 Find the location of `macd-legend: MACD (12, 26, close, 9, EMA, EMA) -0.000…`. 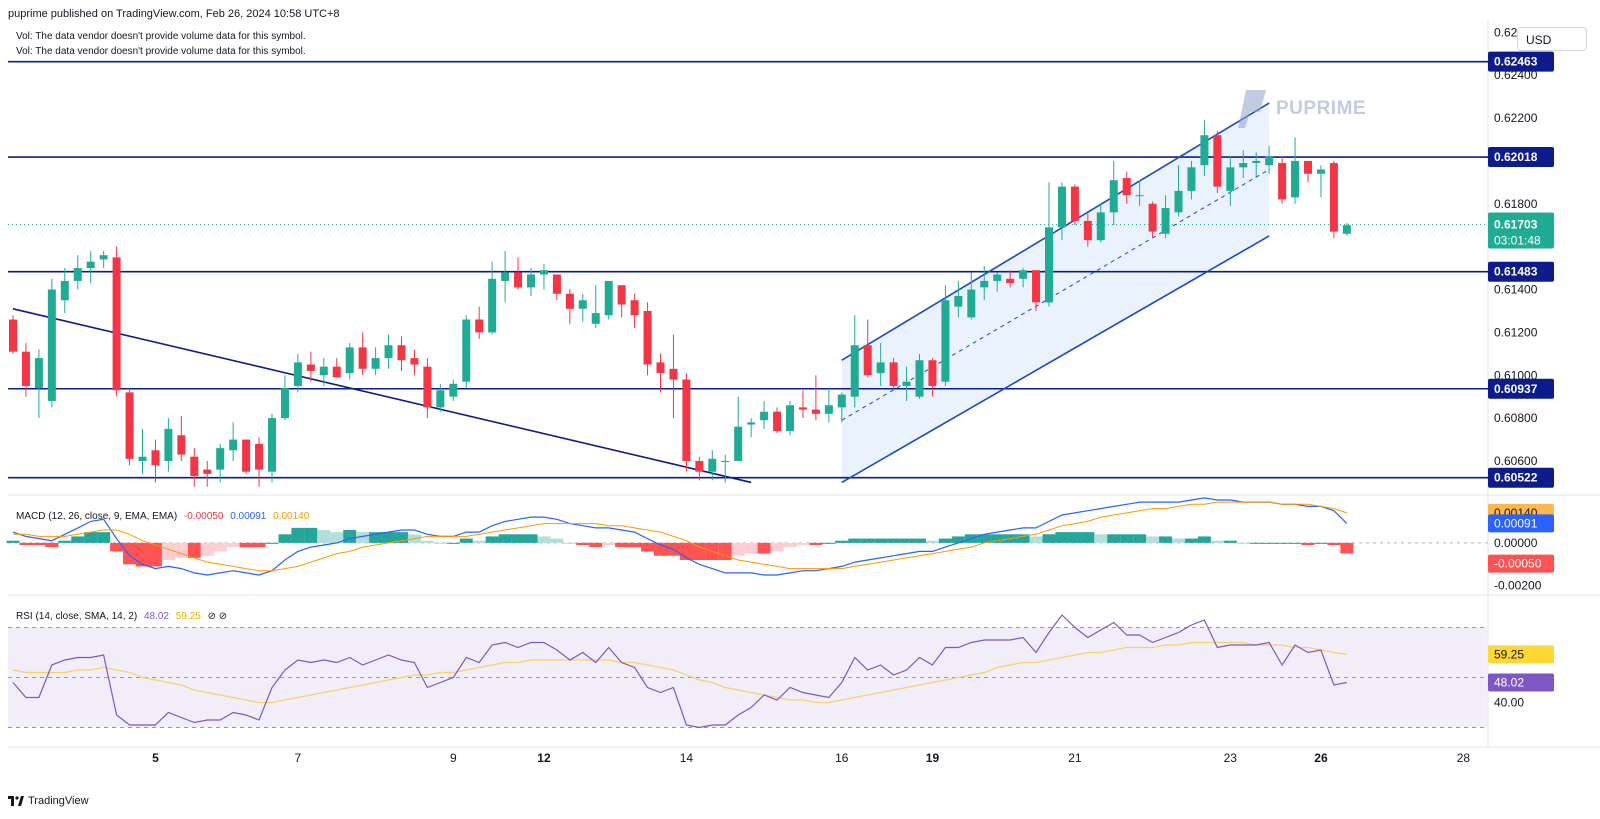

macd-legend: MACD (12, 26, close, 9, EMA, EMA) -0.000… is located at coordinates (162, 516).